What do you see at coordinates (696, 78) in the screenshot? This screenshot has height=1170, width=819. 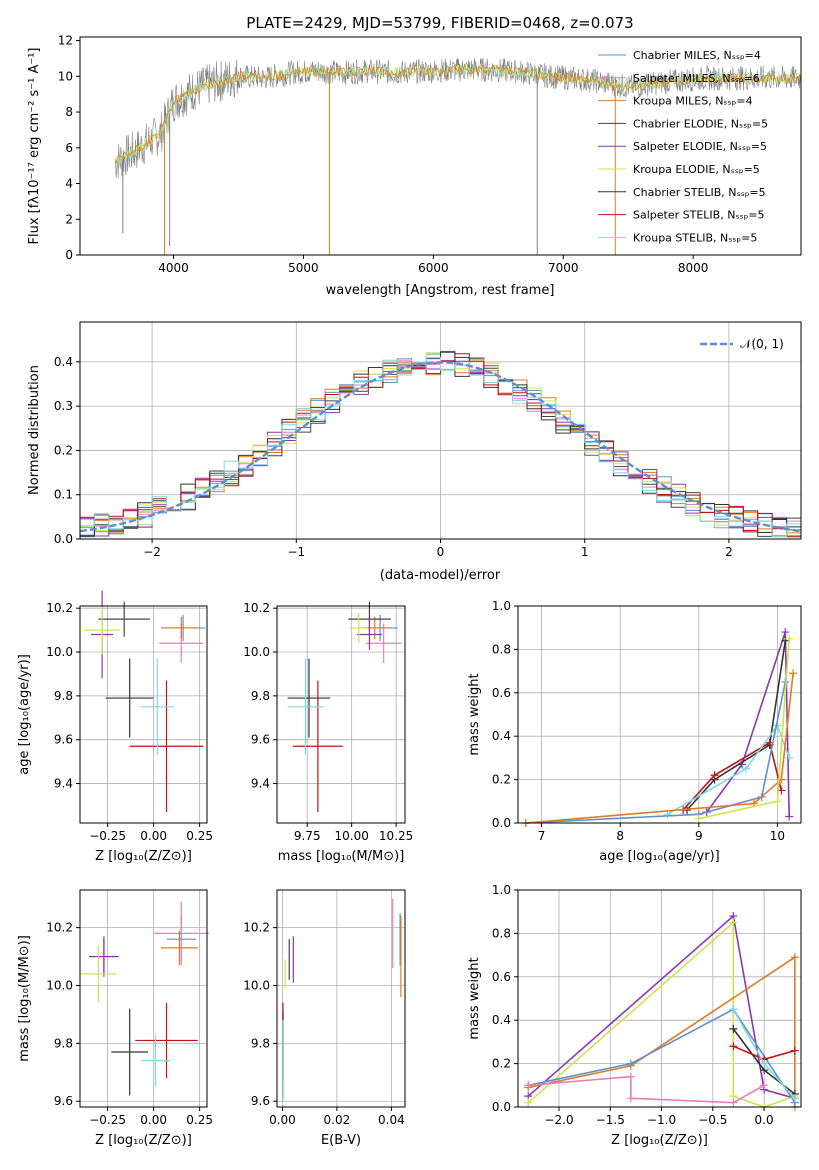 I see `spectrum-legend-label: Salpeter MILES, Nₛₛₚ=6` at bounding box center [696, 78].